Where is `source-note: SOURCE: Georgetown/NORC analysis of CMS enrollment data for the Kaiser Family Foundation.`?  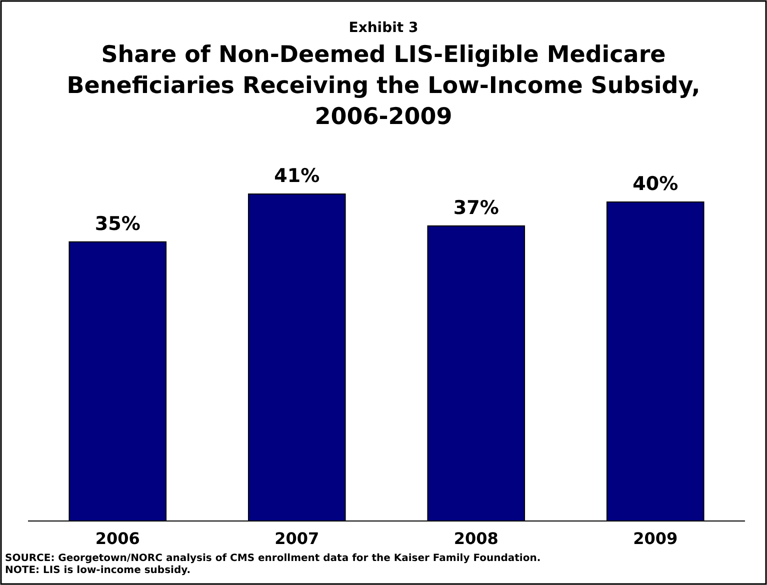
source-note: SOURCE: Georgetown/NORC analysis of CMS enrollment data for the Kaiser Family Foundation. is located at coordinates (273, 558).